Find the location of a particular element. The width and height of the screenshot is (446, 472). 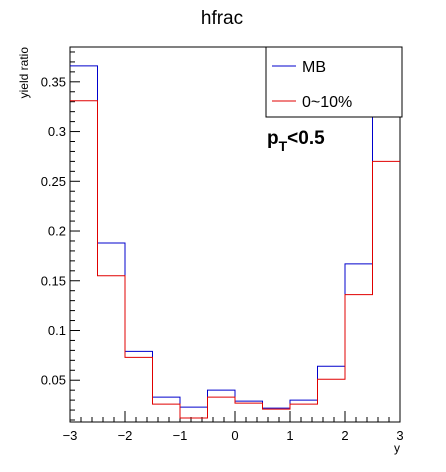

x-tick-label: −1 is located at coordinates (180, 435).